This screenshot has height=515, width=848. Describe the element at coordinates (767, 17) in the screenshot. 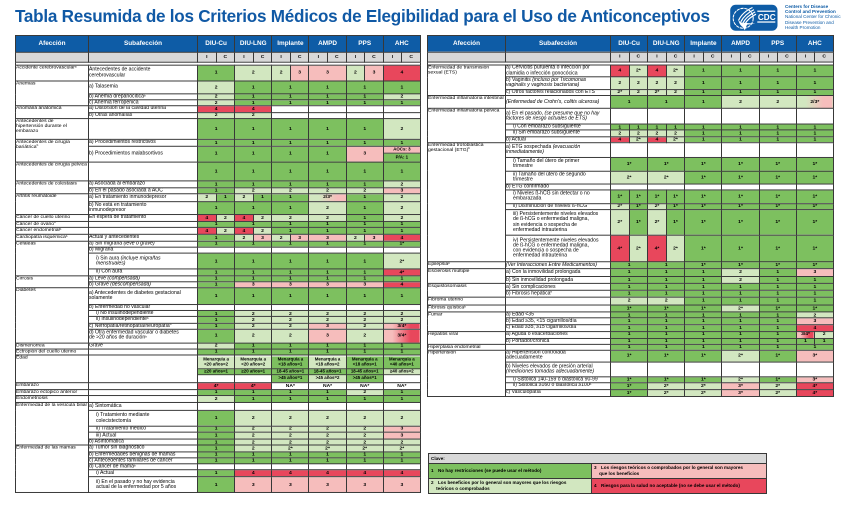

I see `svg-text: CDC` at that location.